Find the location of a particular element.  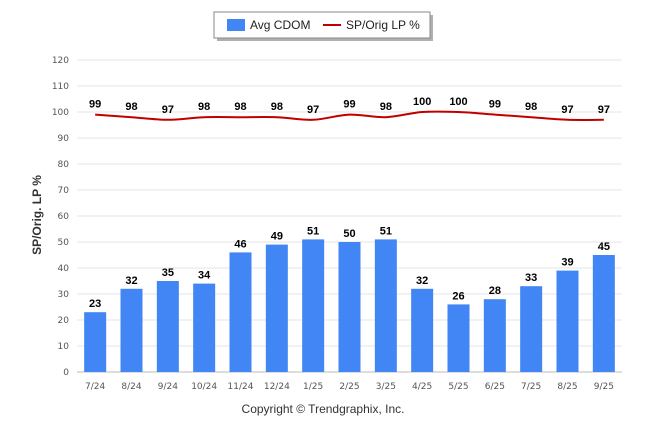

x-tick-label: 7/25 is located at coordinates (531, 387).